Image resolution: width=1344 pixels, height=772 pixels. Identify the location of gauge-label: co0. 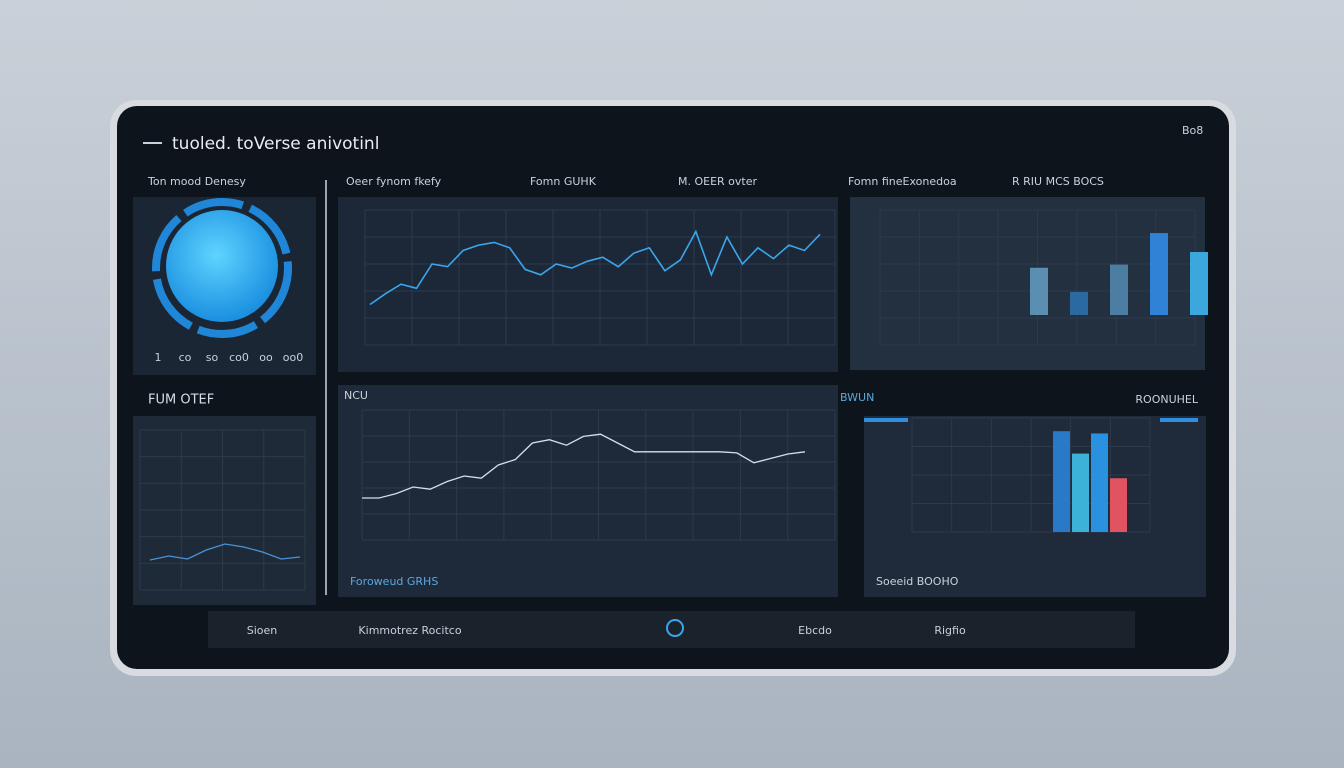
(239, 357).